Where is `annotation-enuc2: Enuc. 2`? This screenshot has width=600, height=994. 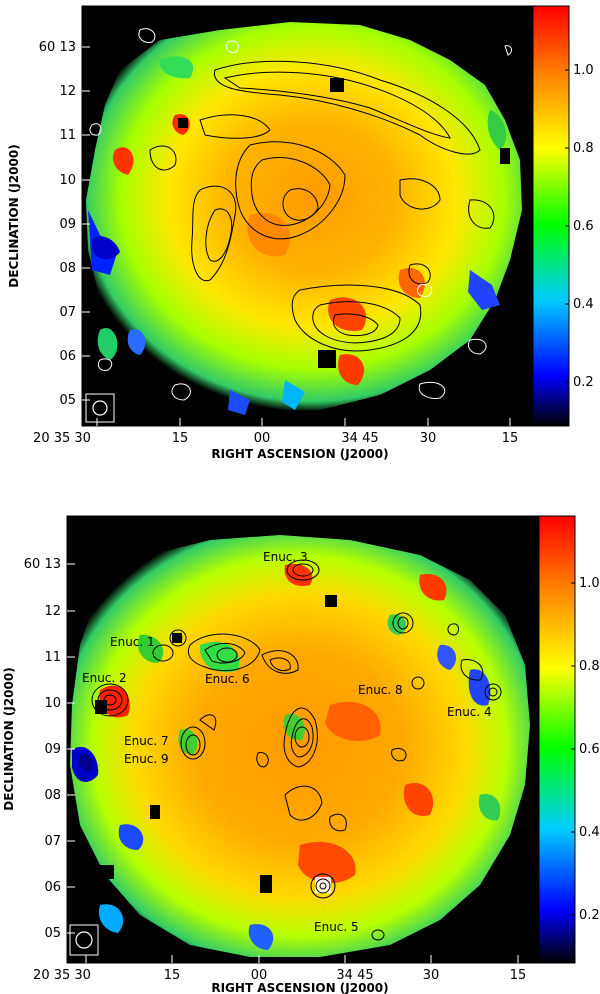 annotation-enuc2: Enuc. 2 is located at coordinates (104, 678).